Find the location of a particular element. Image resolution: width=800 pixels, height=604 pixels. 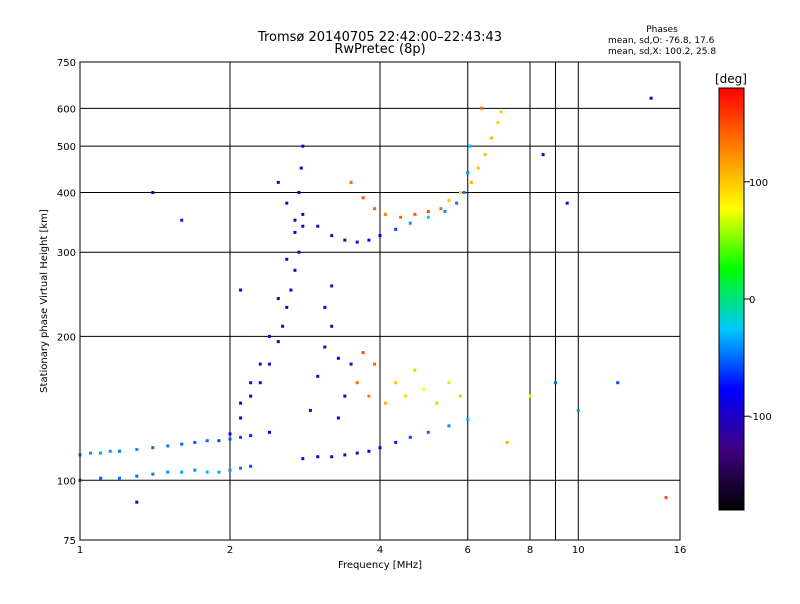

colorbar-gradient is located at coordinates (731, 299).